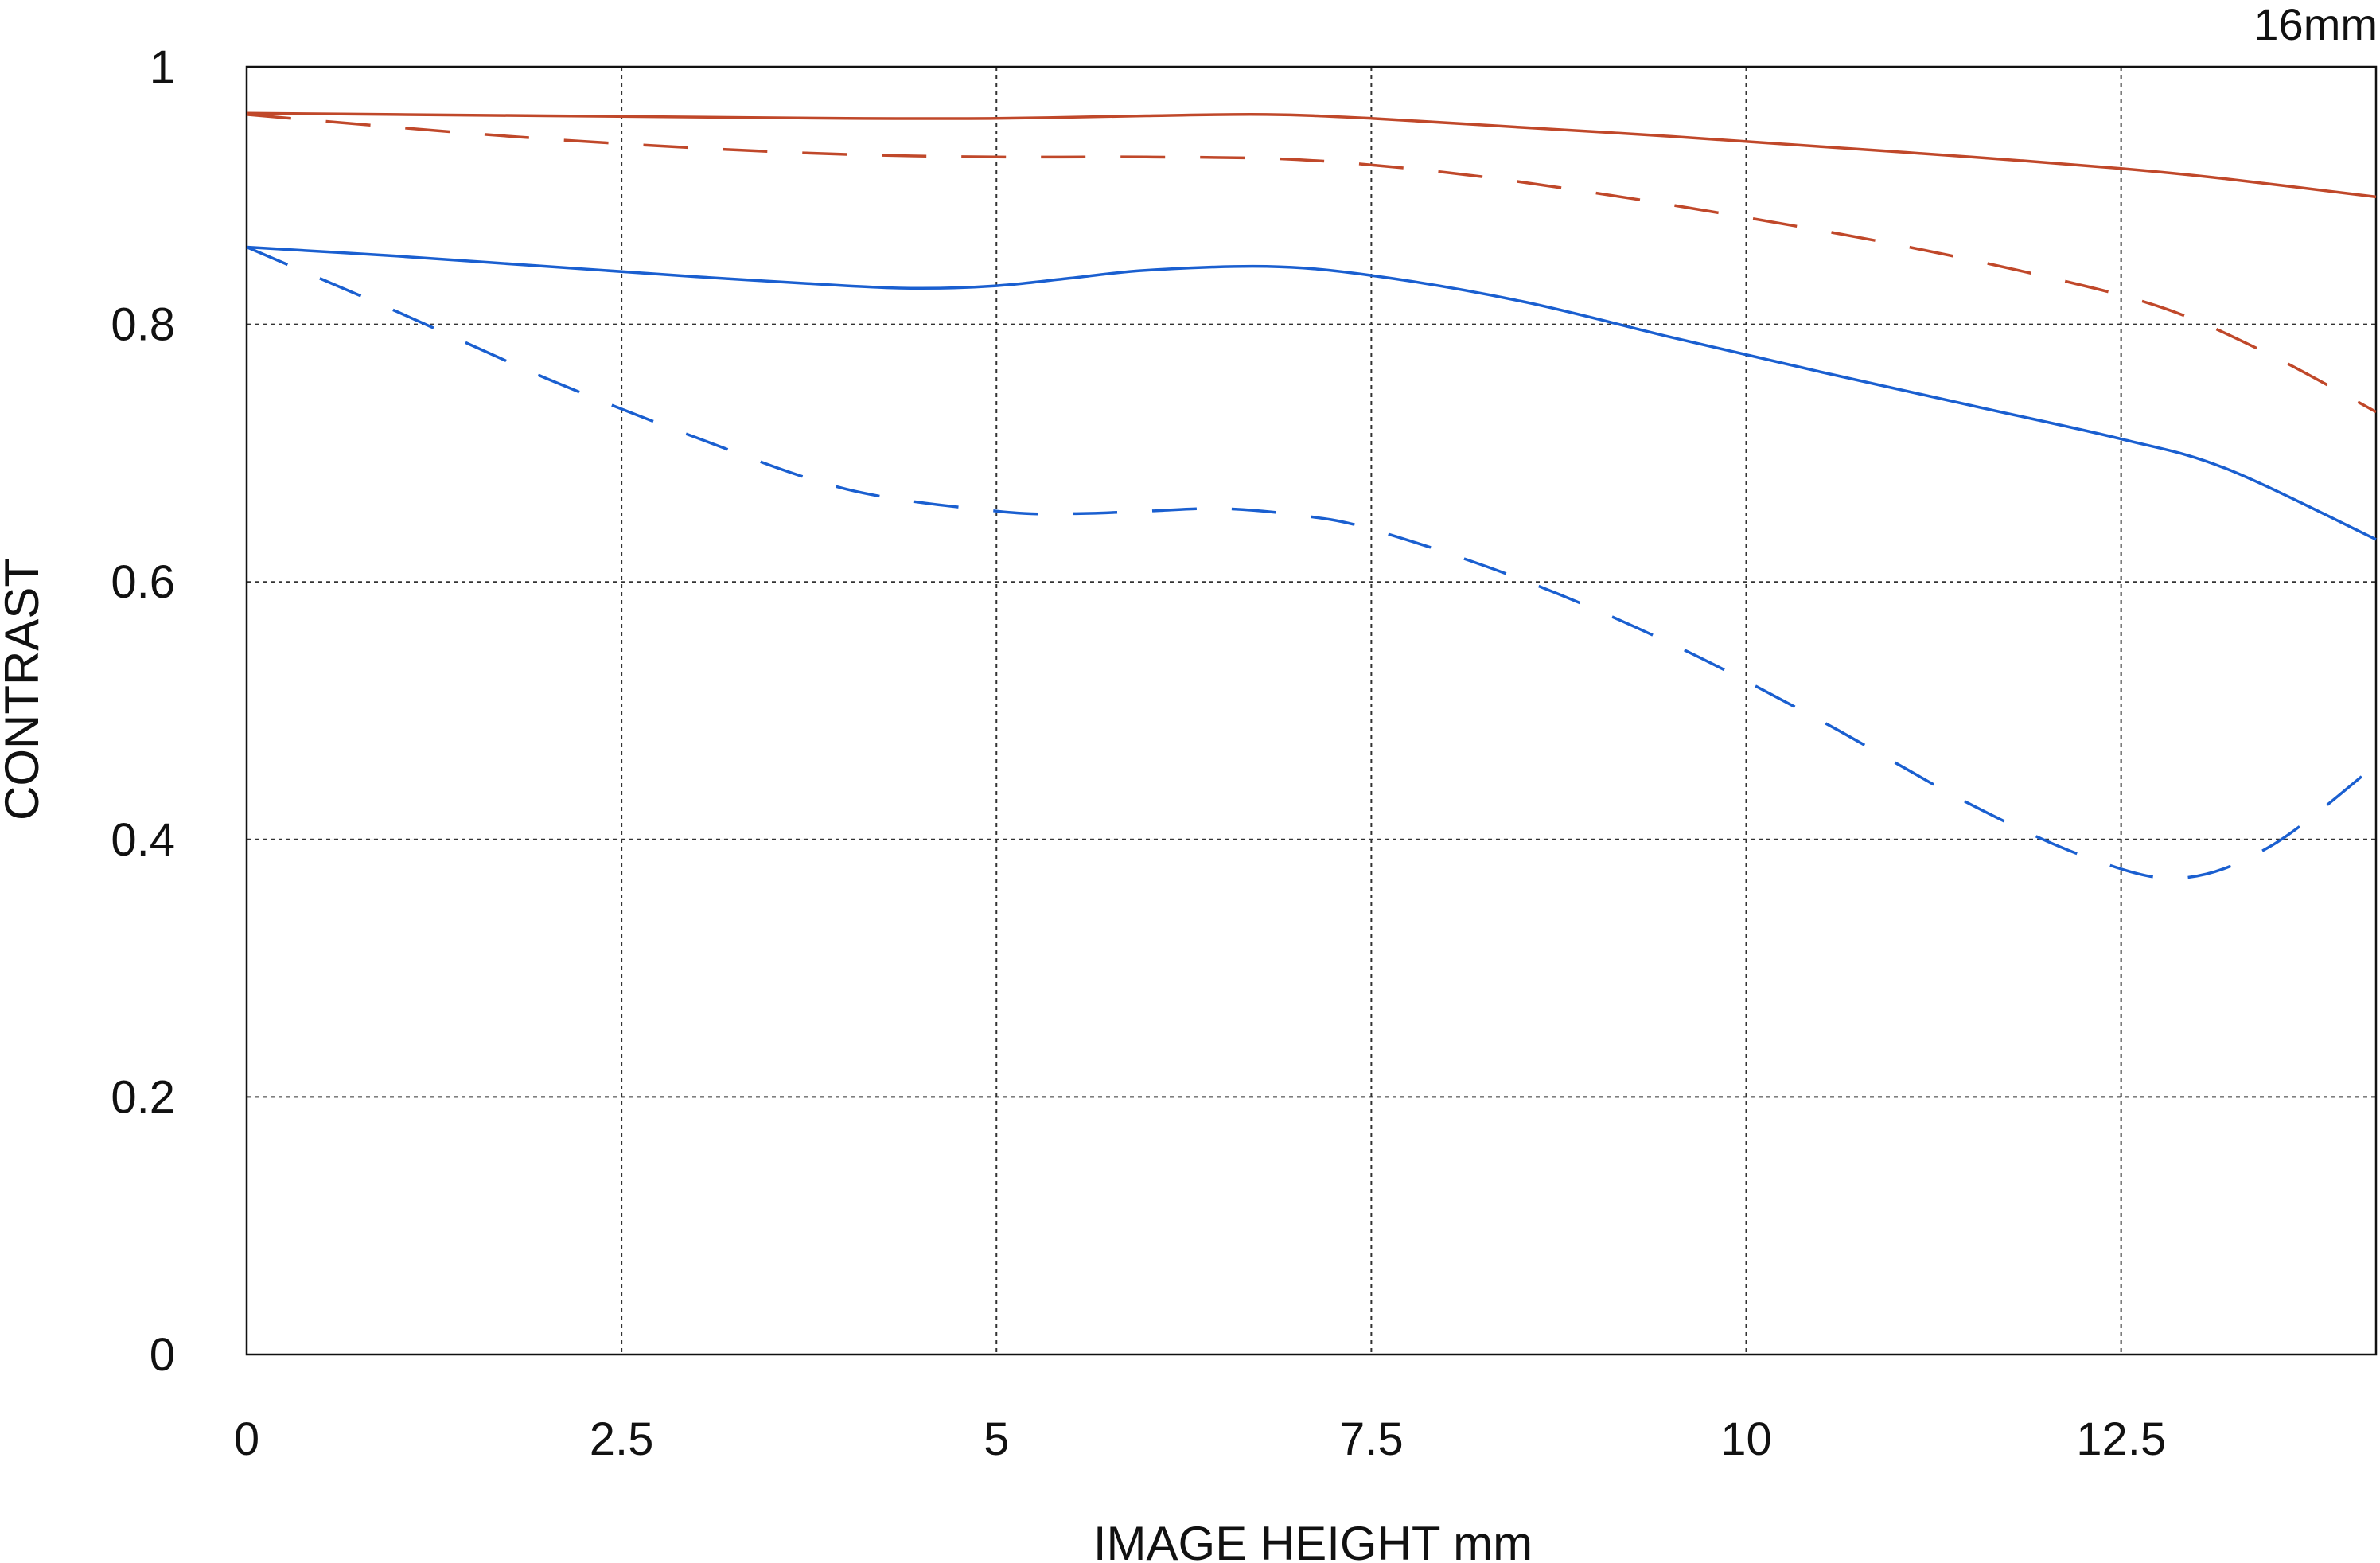 The height and width of the screenshot is (1563, 2380). Describe the element at coordinates (246, 1439) in the screenshot. I see `x-tick-label: 0` at that location.